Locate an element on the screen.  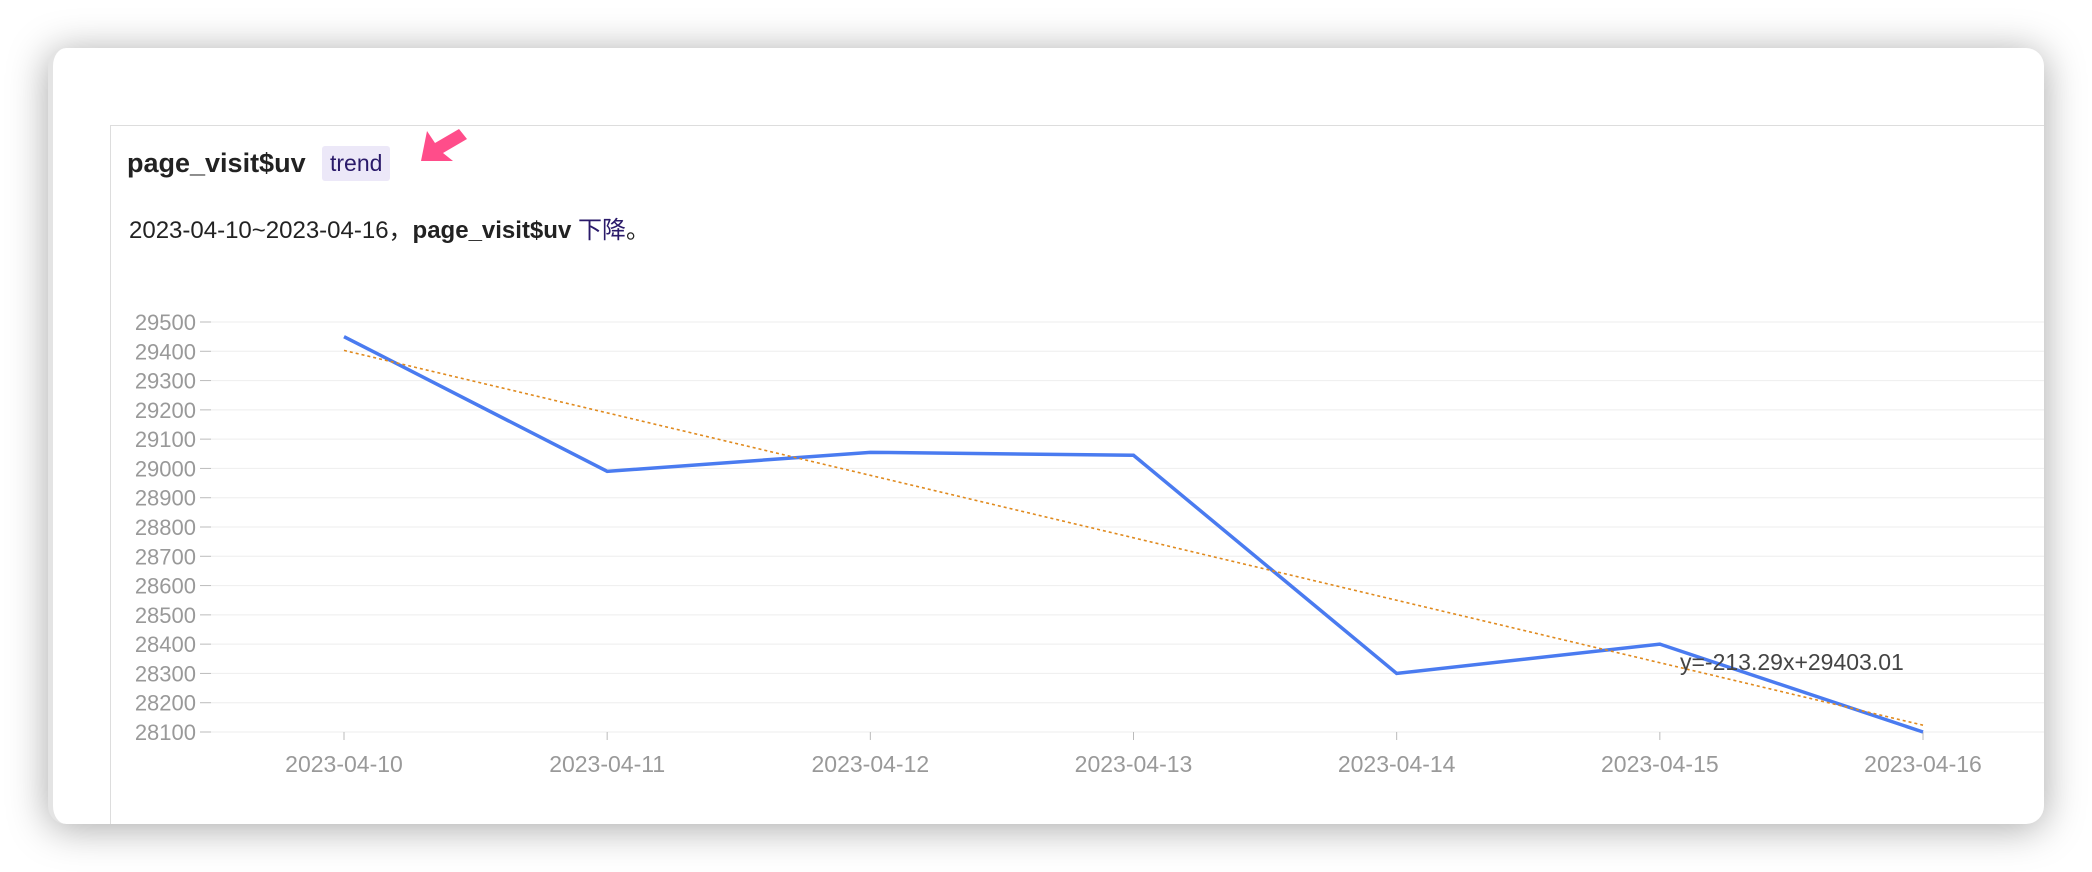
x-tick-label: 2023-04-13 is located at coordinates (1134, 764).